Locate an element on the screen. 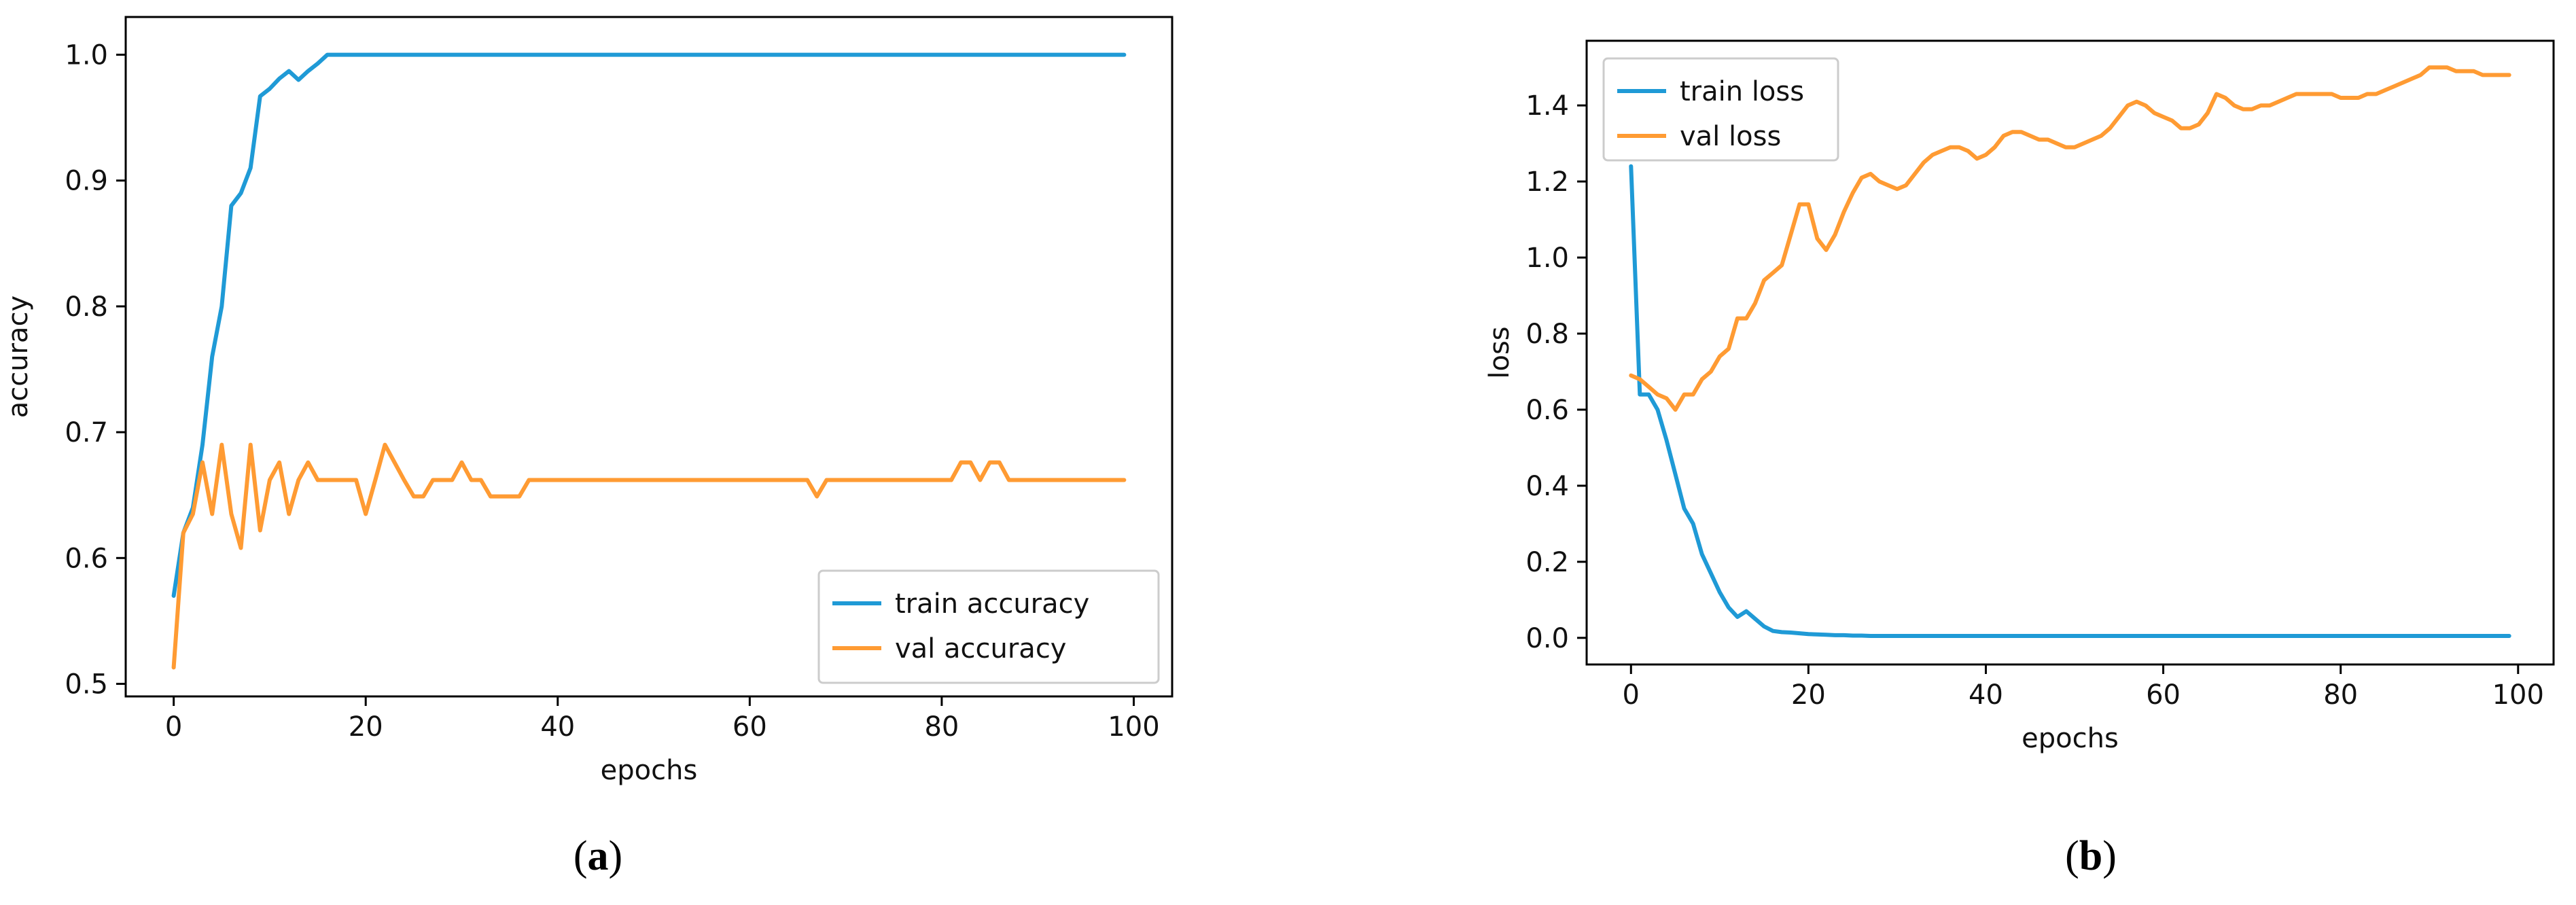 The height and width of the screenshot is (905, 2576). panel-caption: (a) is located at coordinates (598, 856).